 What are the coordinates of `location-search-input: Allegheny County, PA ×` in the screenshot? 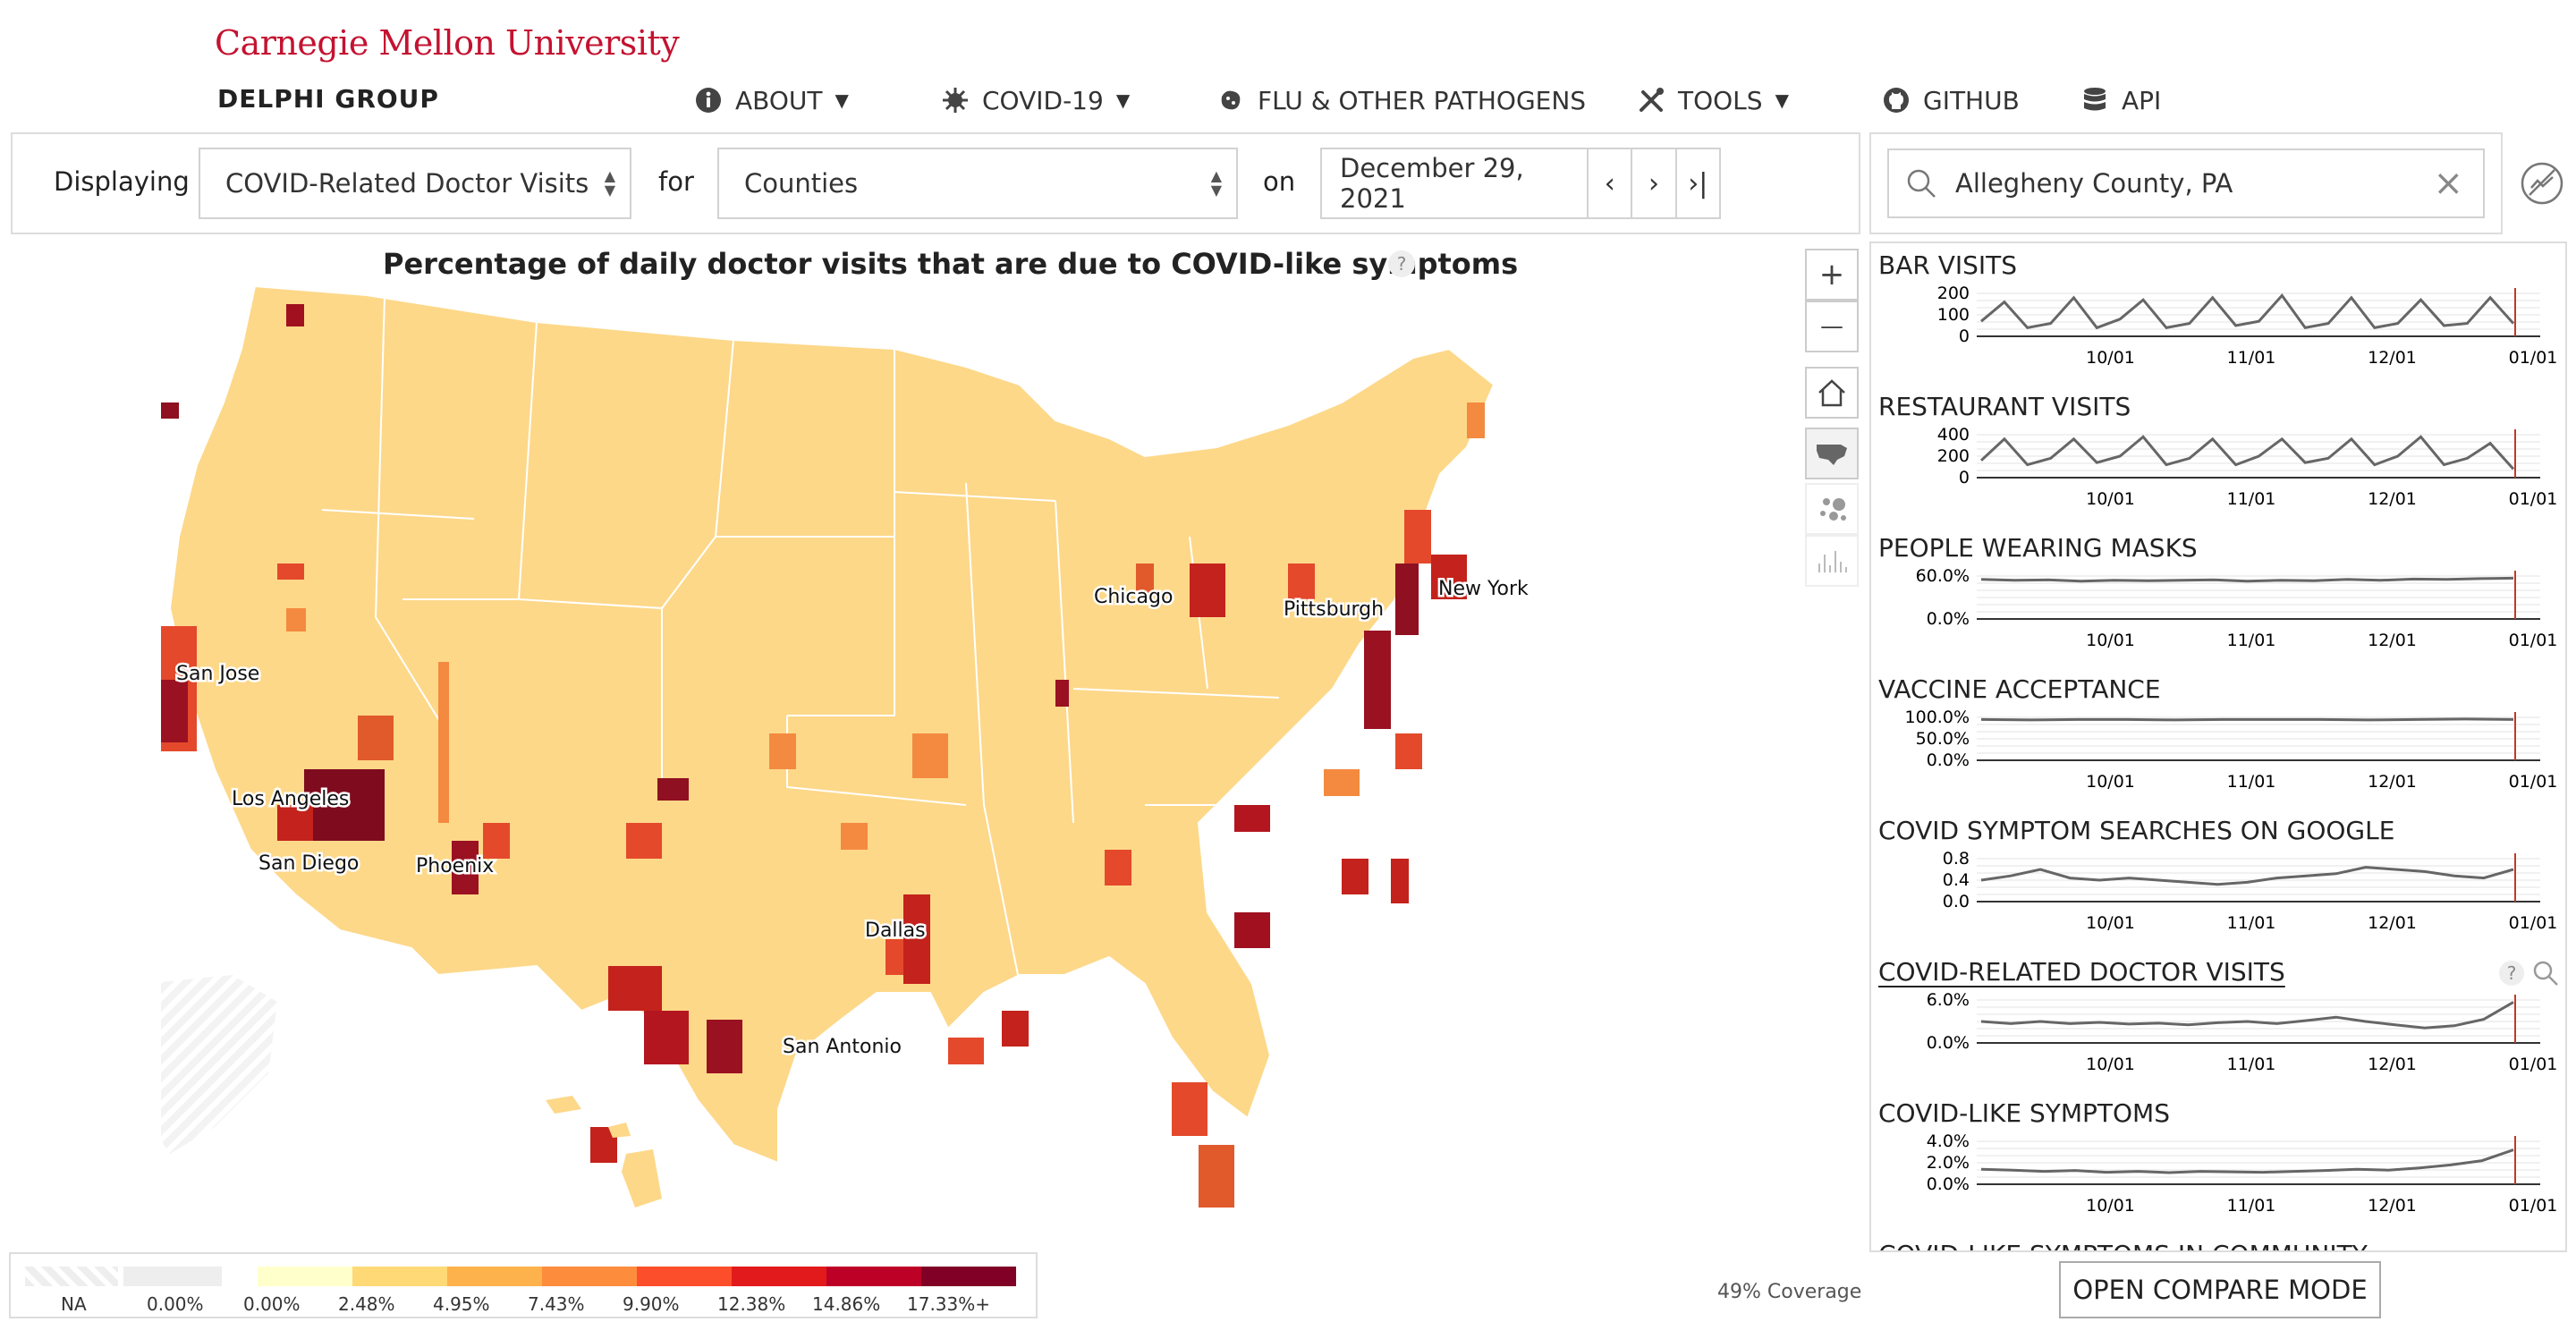 It's located at (2186, 183).